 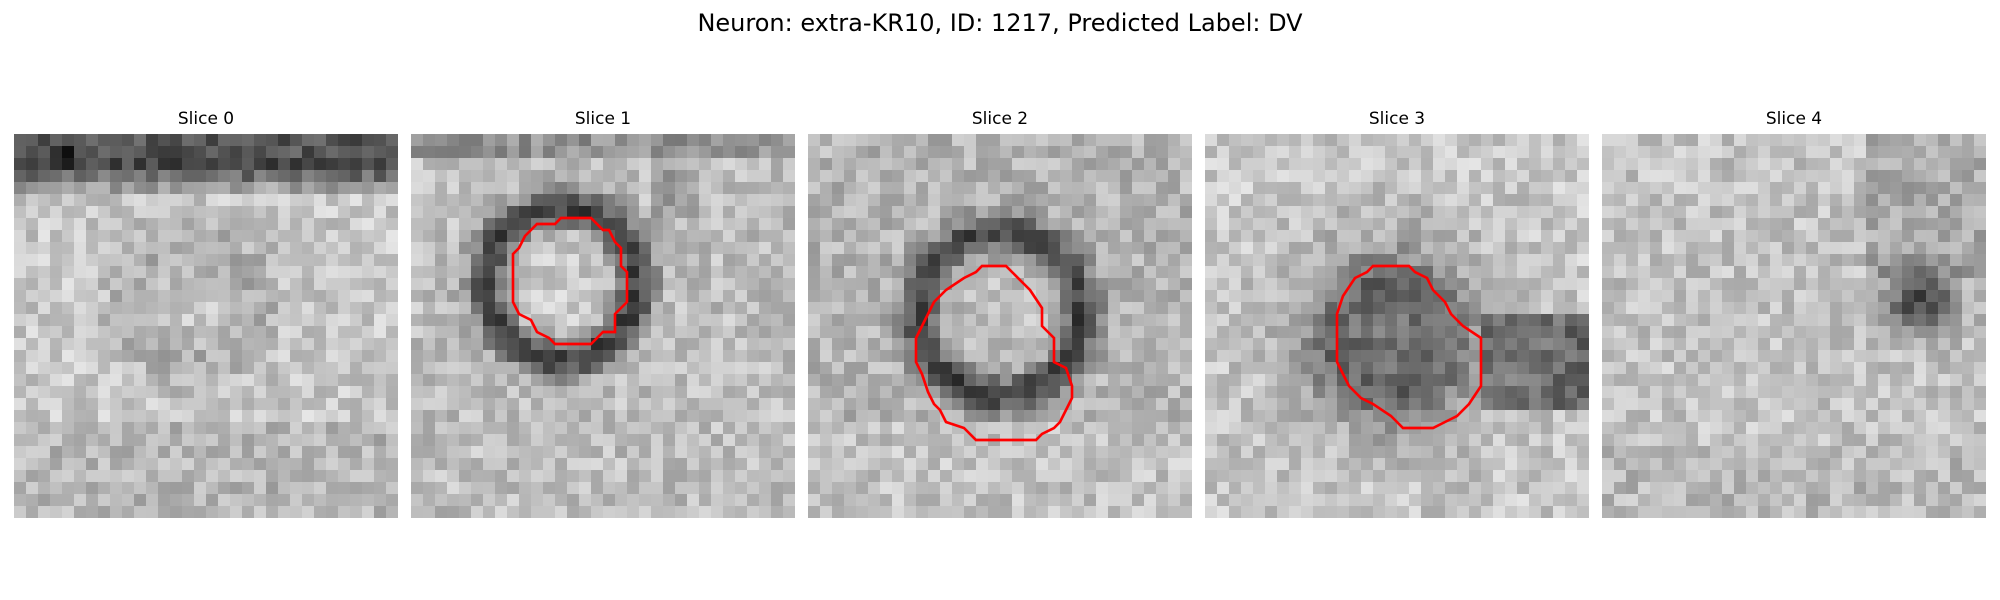 What do you see at coordinates (994, 353) in the screenshot?
I see `slice-2-contour` at bounding box center [994, 353].